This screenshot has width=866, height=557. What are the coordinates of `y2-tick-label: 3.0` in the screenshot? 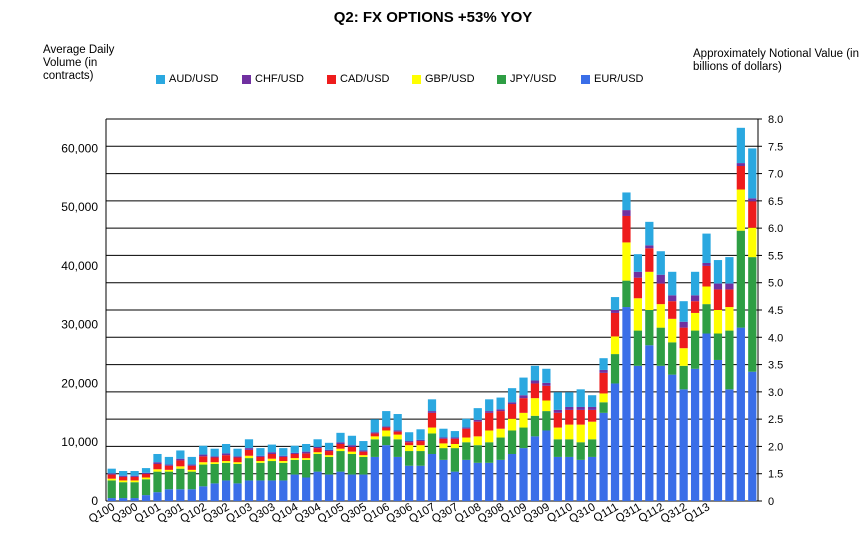 It's located at (775, 393).